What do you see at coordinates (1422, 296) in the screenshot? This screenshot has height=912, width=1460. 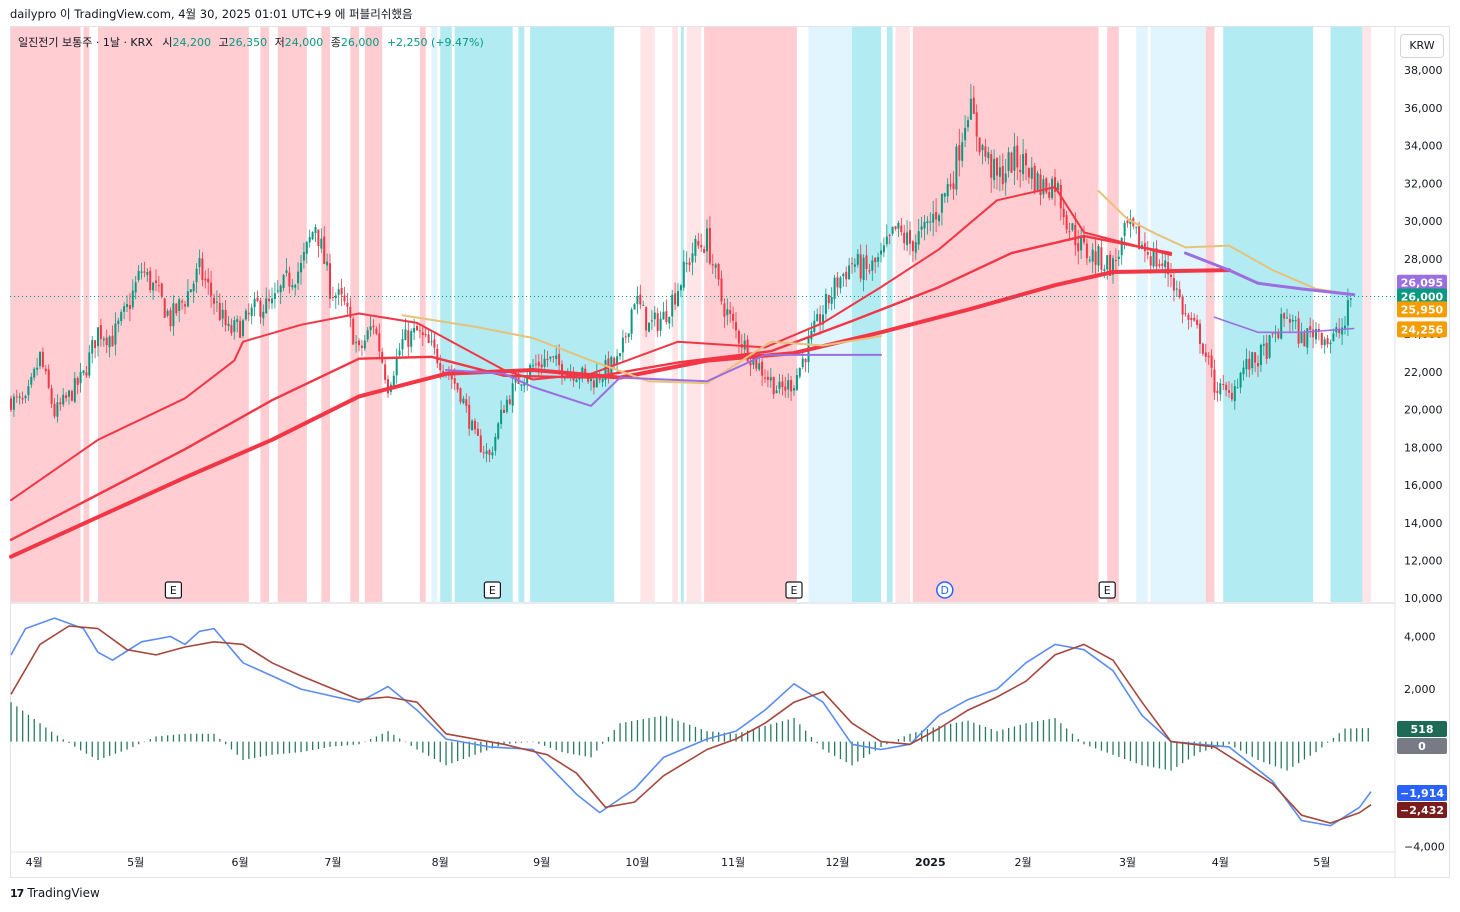 I see `price-badge` at bounding box center [1422, 296].